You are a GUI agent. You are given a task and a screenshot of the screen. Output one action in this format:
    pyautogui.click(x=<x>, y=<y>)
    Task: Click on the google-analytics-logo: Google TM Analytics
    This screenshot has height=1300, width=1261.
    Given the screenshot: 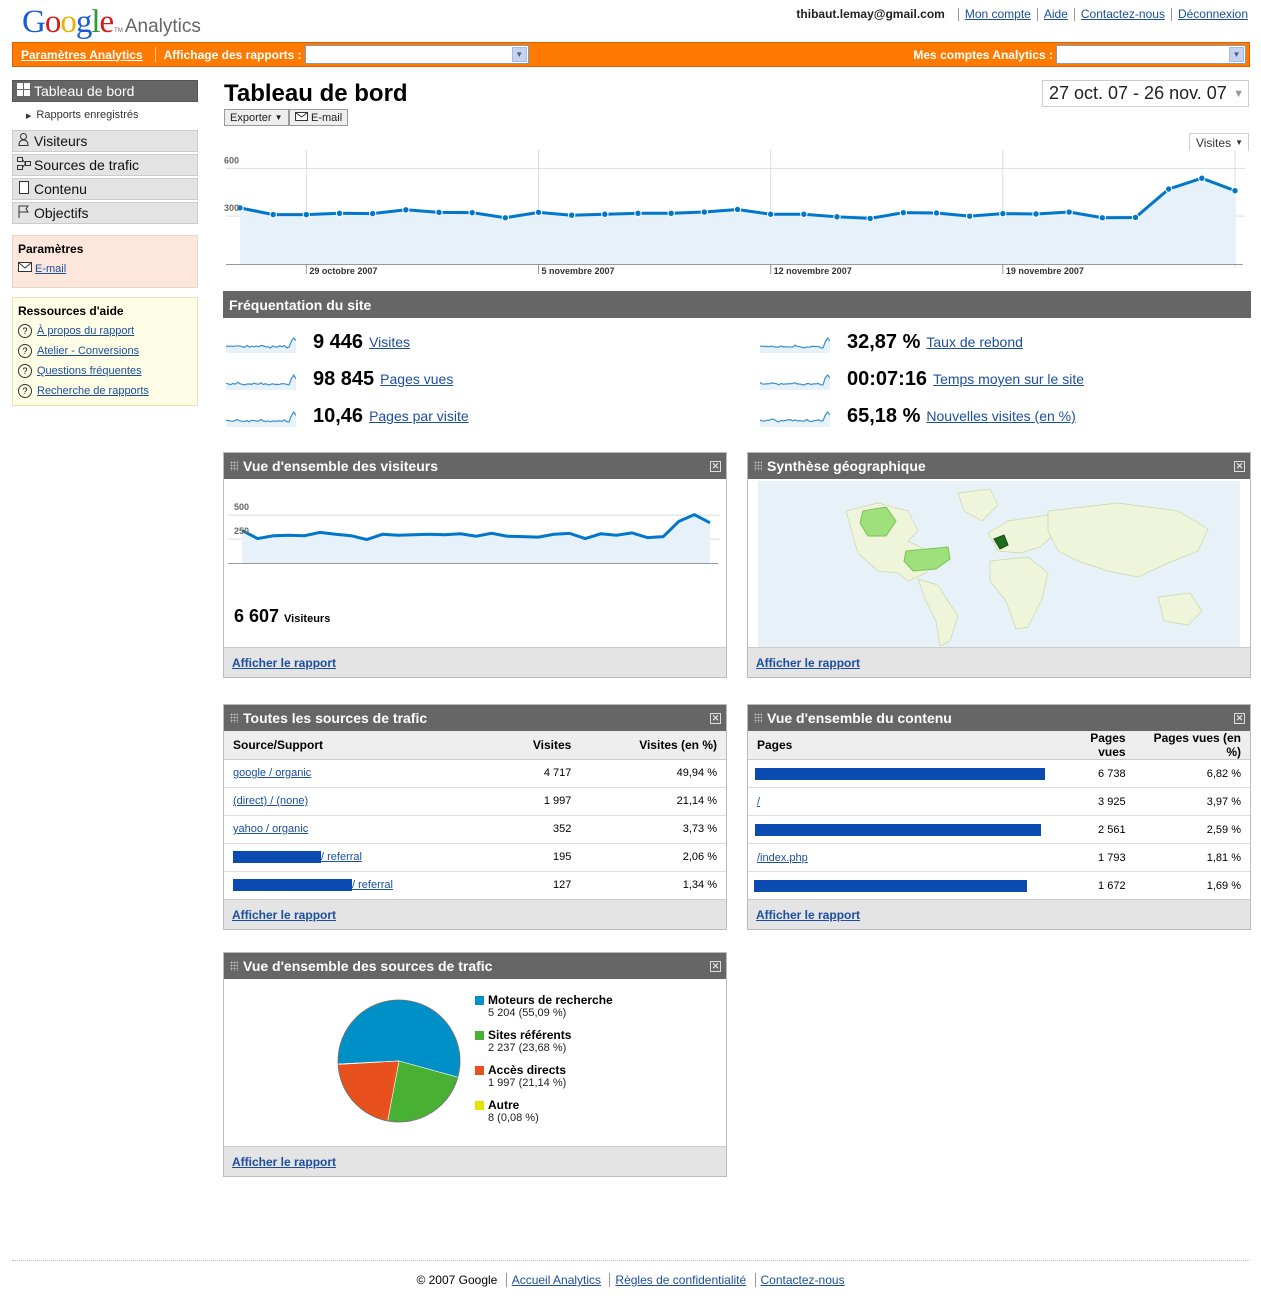 What is the action you would take?
    pyautogui.click(x=111, y=22)
    